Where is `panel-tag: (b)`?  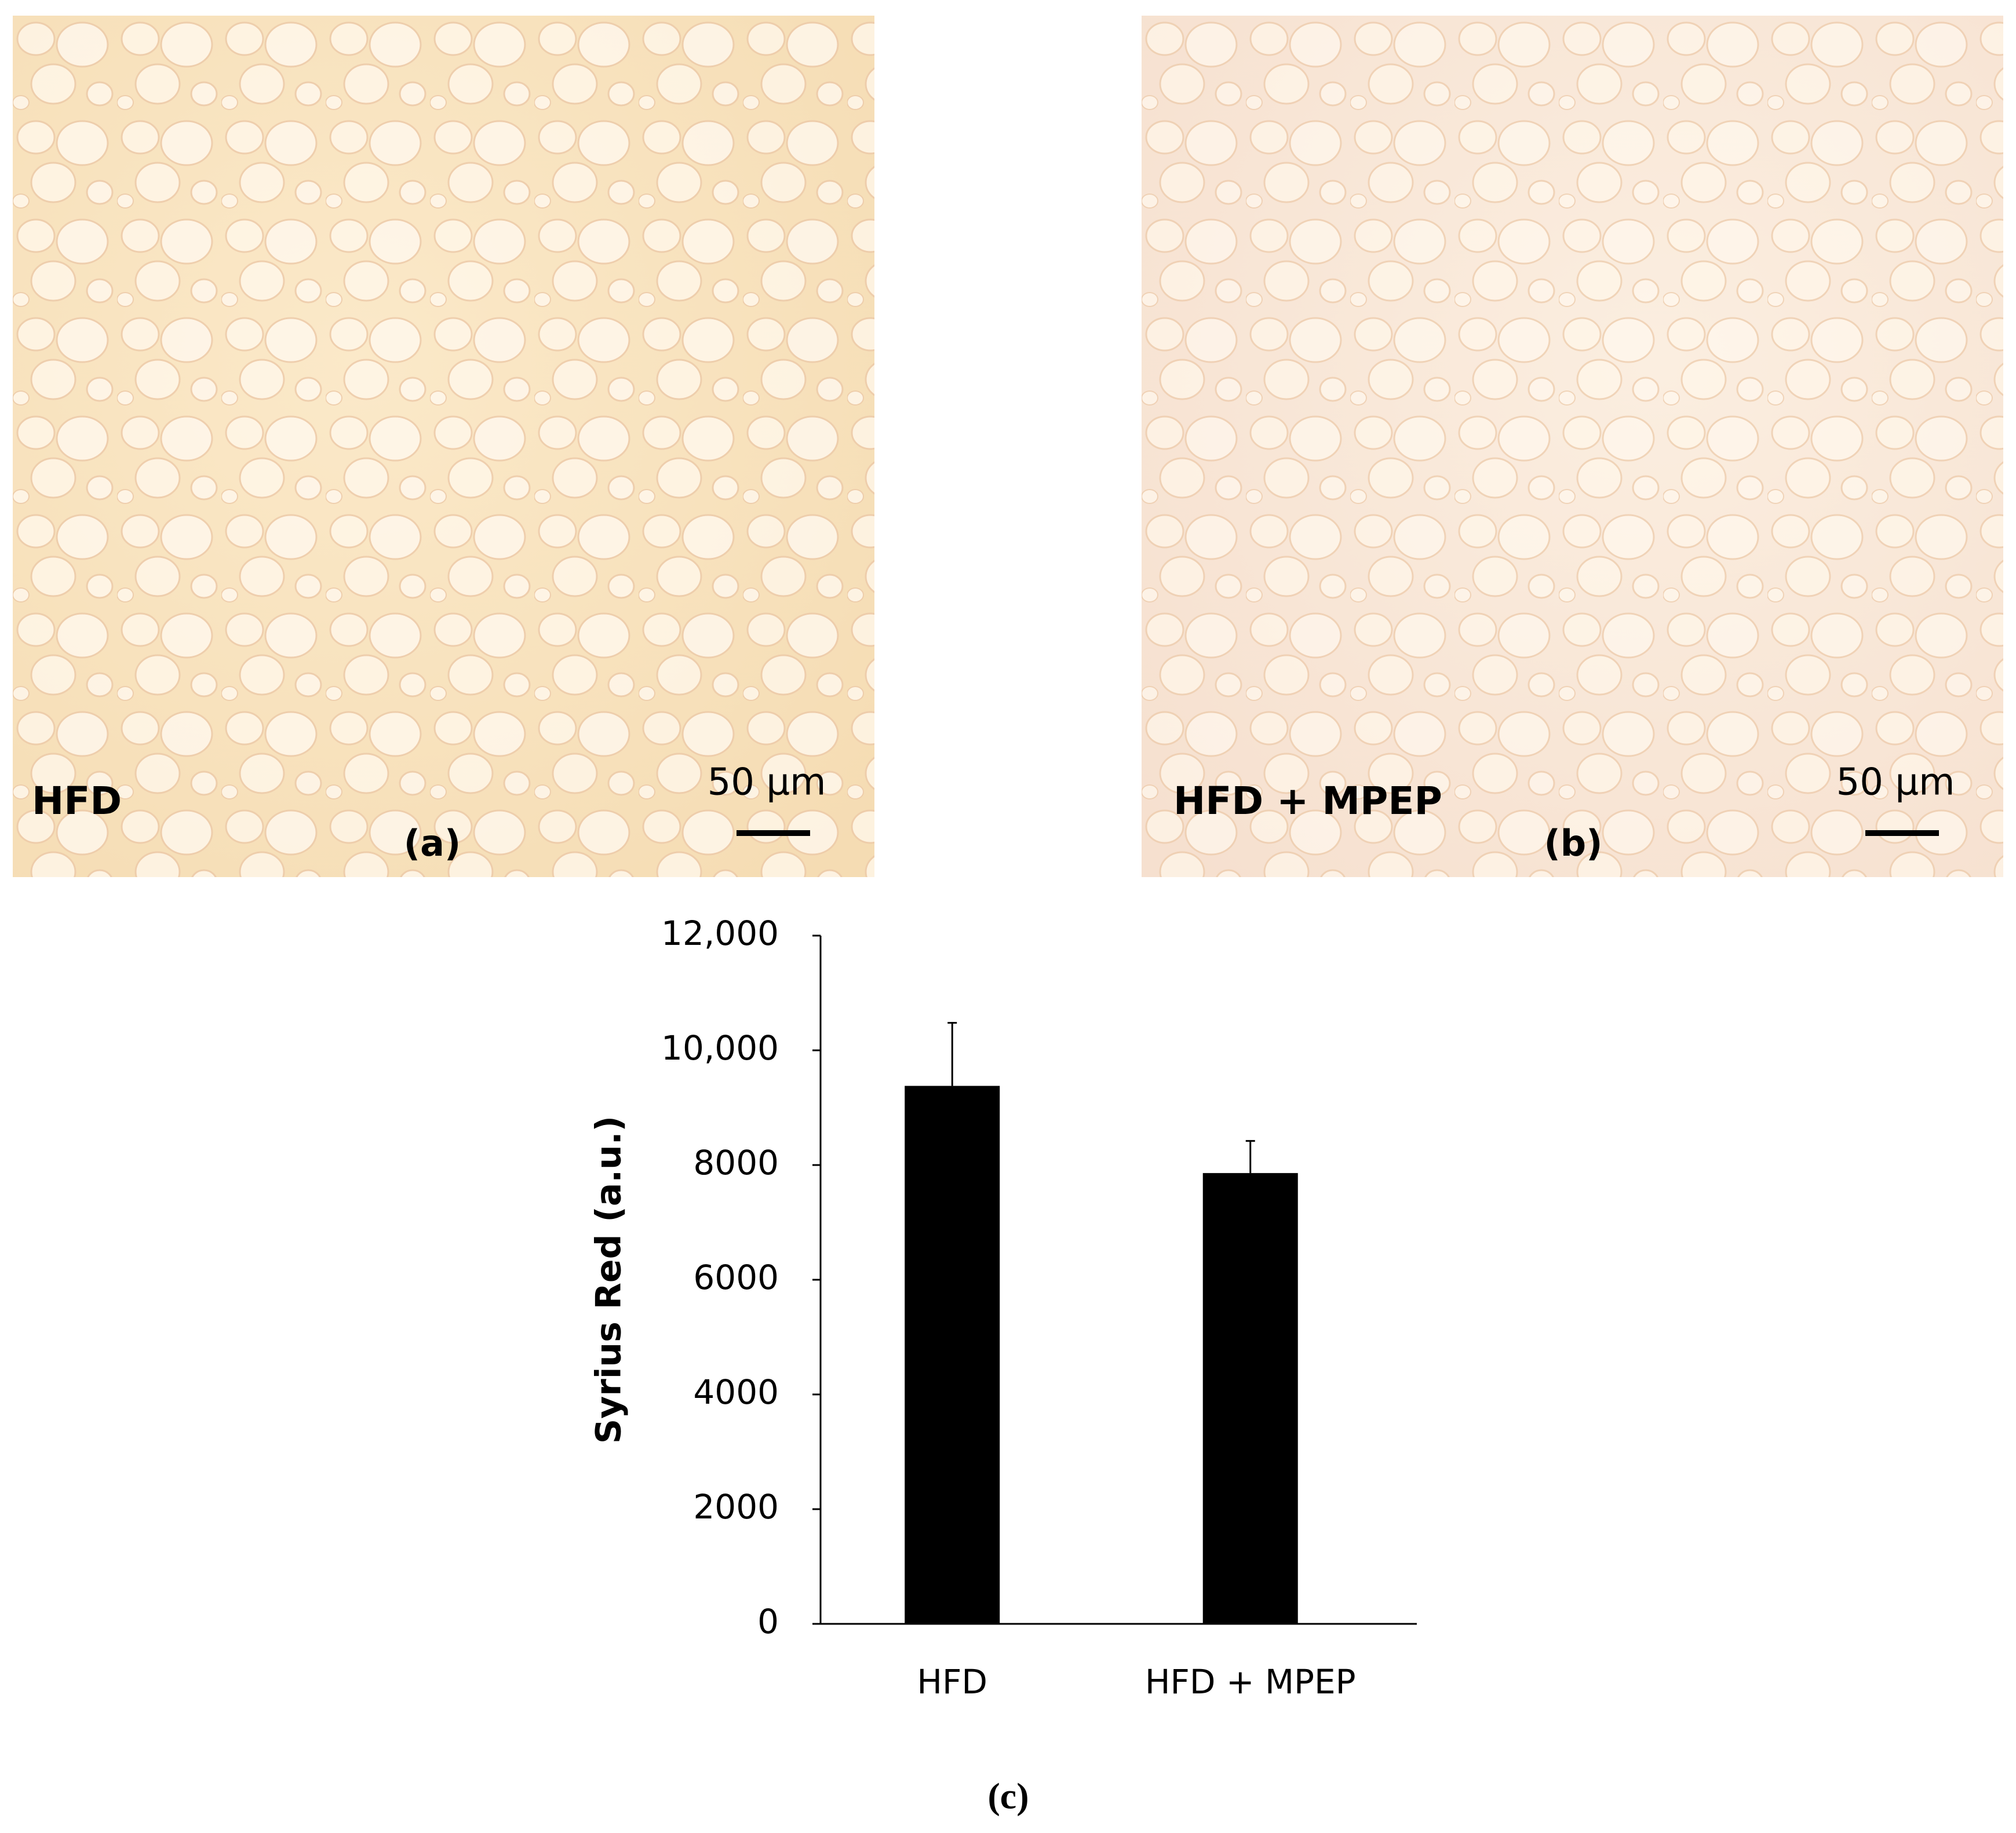
panel-tag: (b) is located at coordinates (1573, 843).